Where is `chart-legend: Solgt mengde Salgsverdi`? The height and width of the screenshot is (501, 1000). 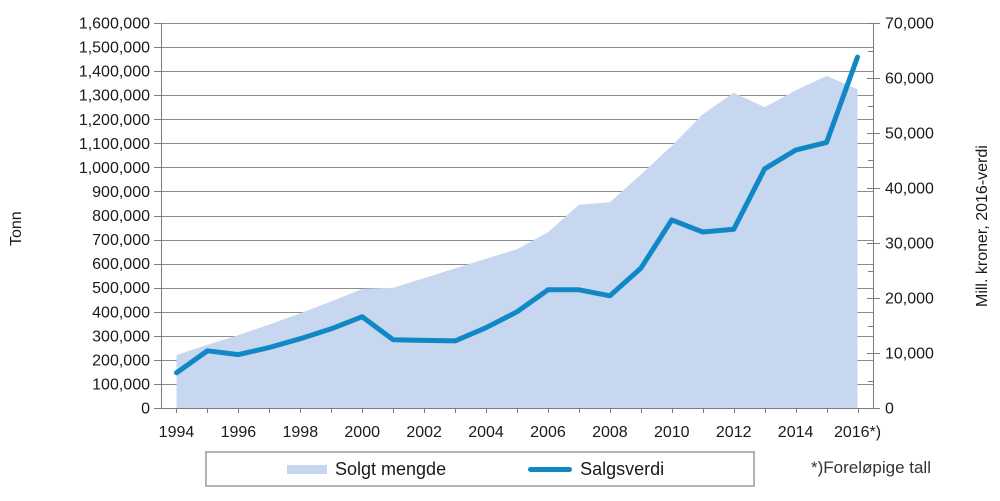
chart-legend: Solgt mengde Salgsverdi is located at coordinates (480, 469).